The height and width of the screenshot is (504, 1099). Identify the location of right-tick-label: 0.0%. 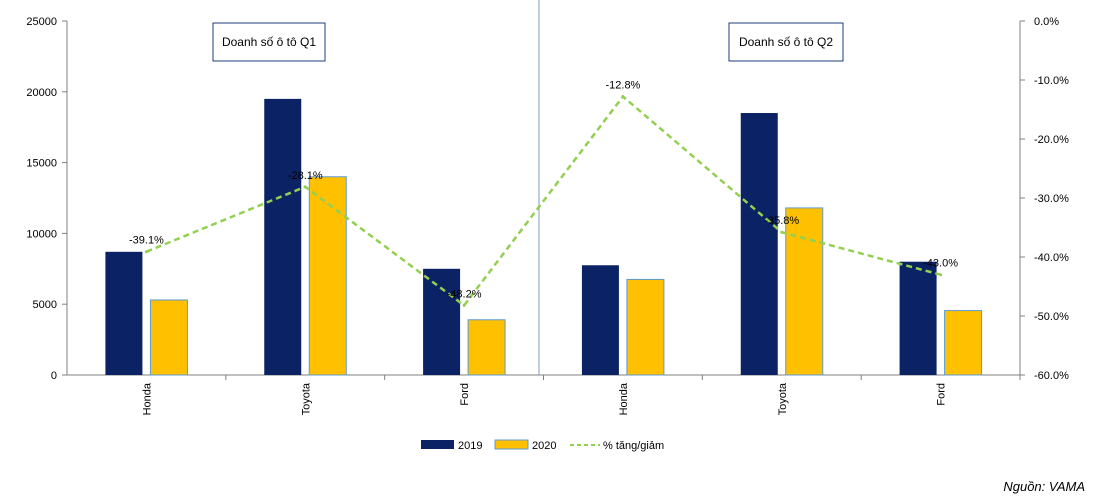
(1046, 22).